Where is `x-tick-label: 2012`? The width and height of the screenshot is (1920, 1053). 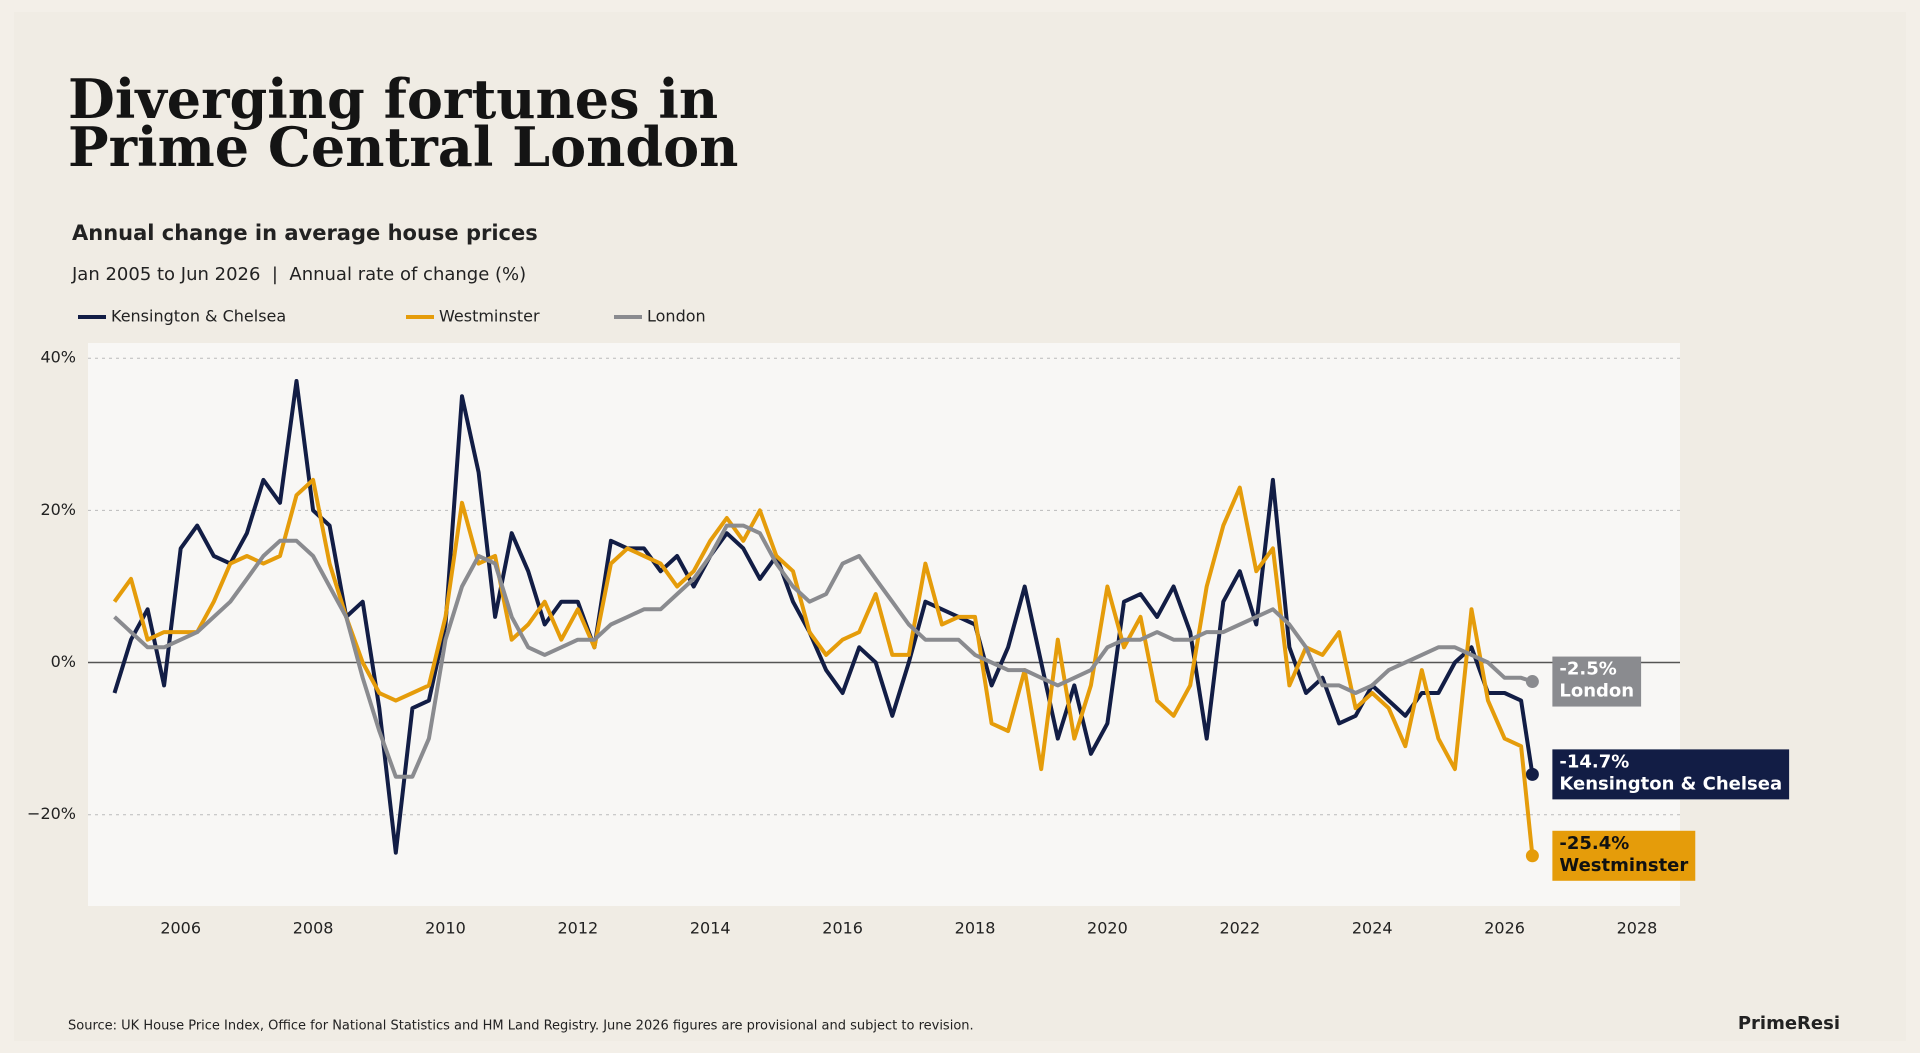 x-tick-label: 2012 is located at coordinates (577, 928).